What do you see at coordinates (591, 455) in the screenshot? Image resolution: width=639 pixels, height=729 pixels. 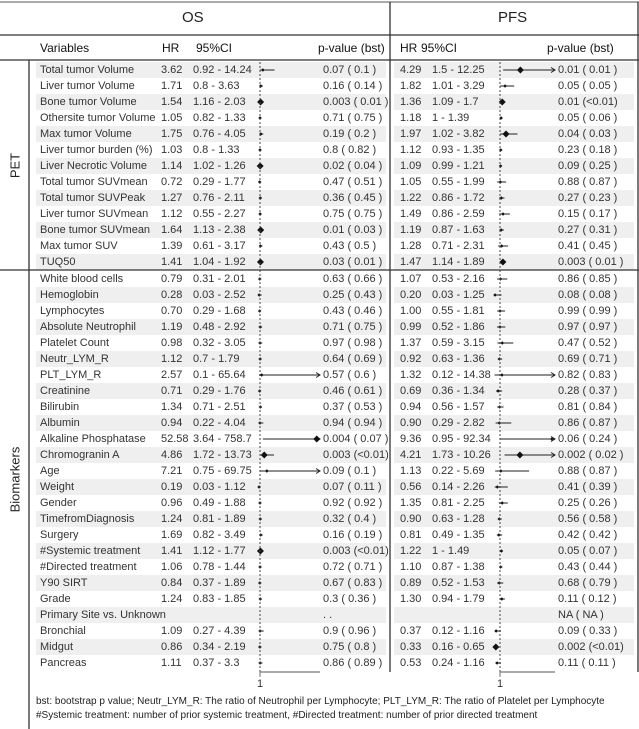 I see `pfs-p-value: 0.002 ( 0.02 )` at bounding box center [591, 455].